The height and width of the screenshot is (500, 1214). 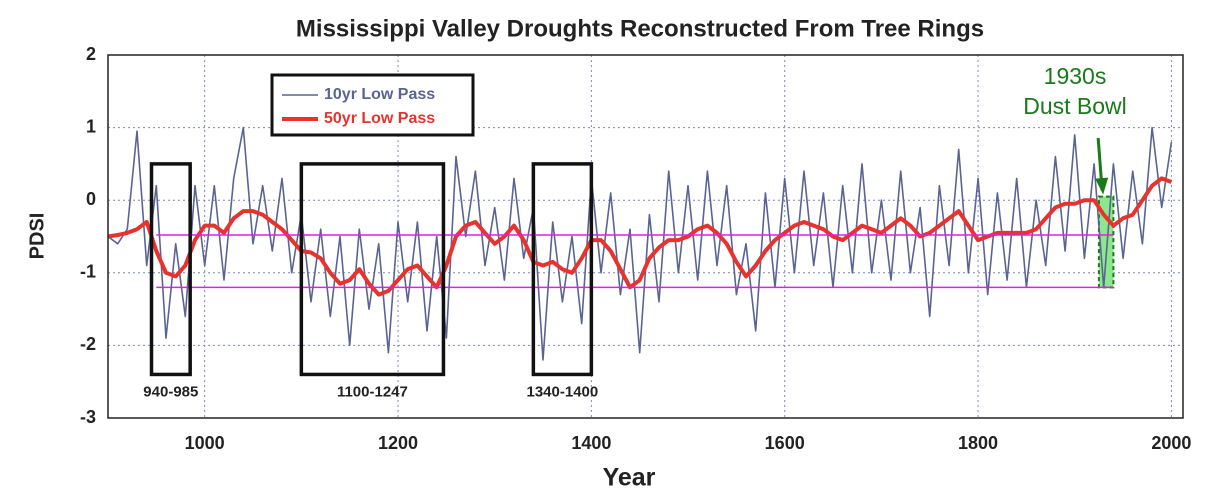 I want to click on dust-bowl-label: Dust Bowl, so click(x=1075, y=106).